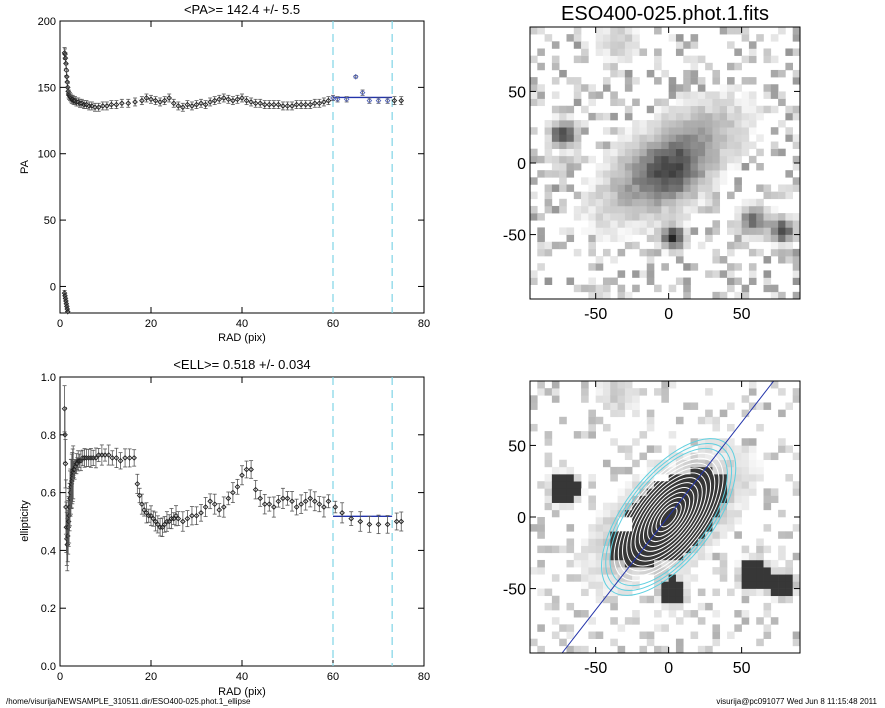  I want to click on isophote-image-y-tick-label: 0, so click(521, 518).